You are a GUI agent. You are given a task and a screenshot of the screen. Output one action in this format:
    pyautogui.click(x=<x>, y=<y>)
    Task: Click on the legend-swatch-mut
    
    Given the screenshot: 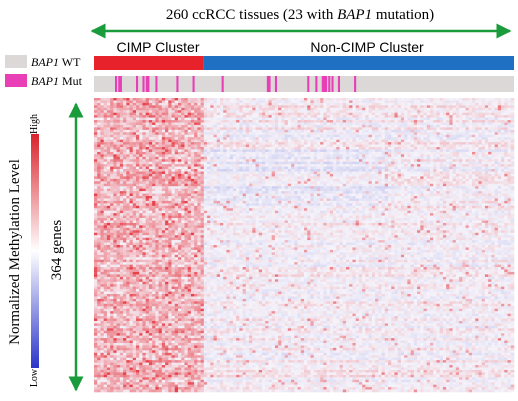 What is the action you would take?
    pyautogui.click(x=16, y=80)
    